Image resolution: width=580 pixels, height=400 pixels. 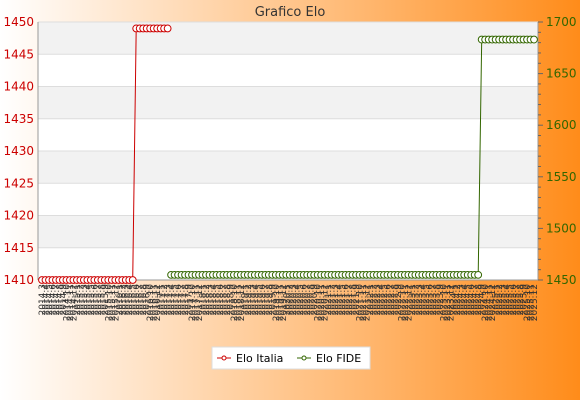 I want to click on x-tick-label: 2025.4, so click(x=507, y=300).